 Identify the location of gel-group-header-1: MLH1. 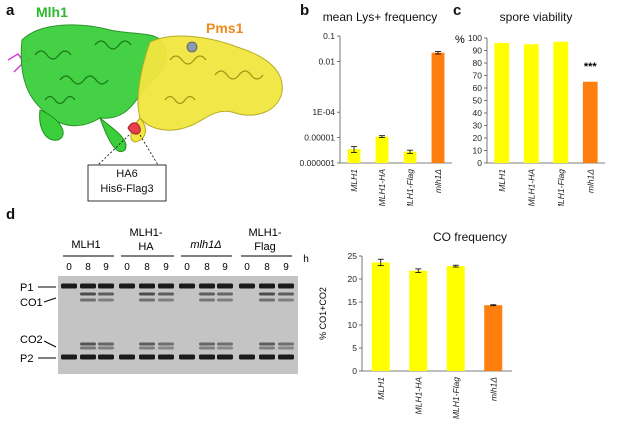
(85, 245).